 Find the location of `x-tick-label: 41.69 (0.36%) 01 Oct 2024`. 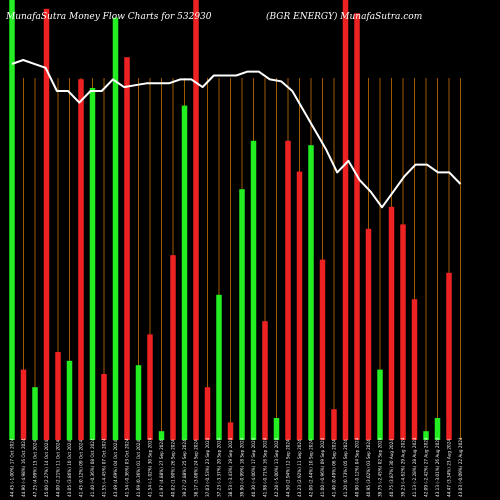

x-tick-label: 41.69 (0.36%) 01 Oct 2024 is located at coordinates (138, 468).